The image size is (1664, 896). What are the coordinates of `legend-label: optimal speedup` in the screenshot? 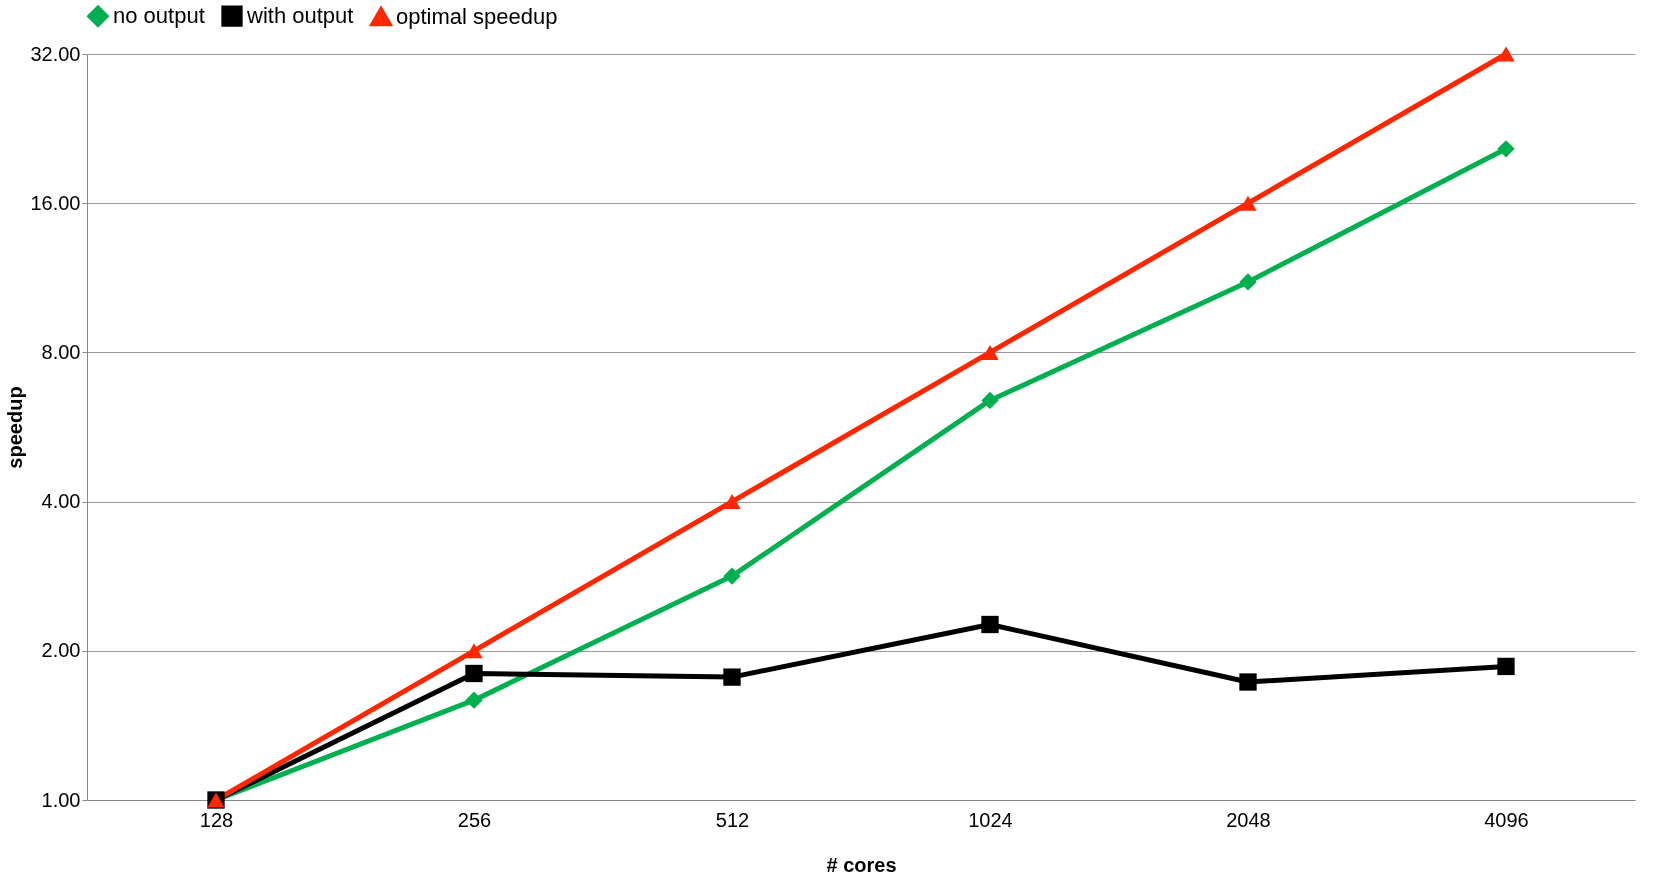 It's located at (477, 16).